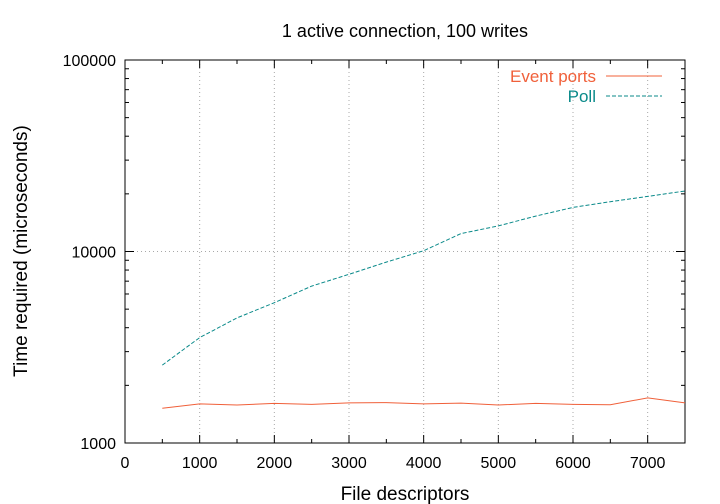  I want to click on y-axis-label: Time required (microseconds), so click(21, 251).